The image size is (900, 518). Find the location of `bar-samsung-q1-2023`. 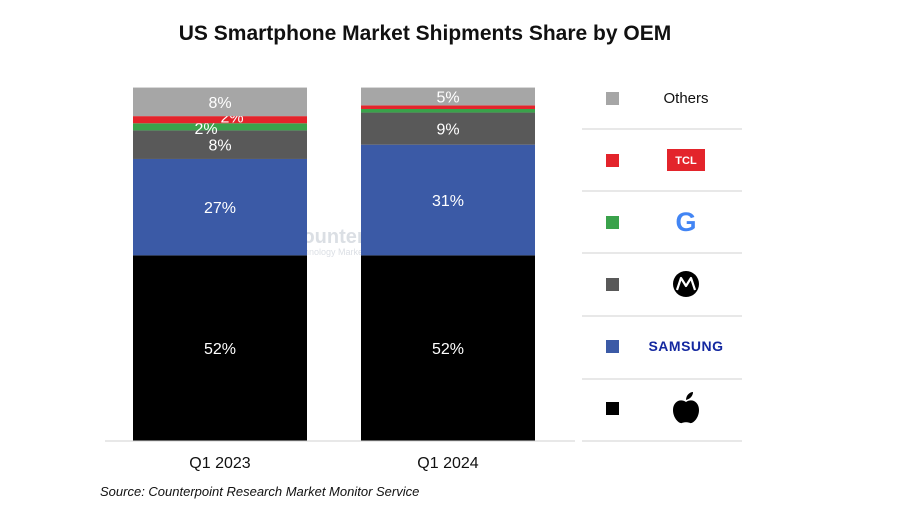

bar-samsung-q1-2023 is located at coordinates (220, 207).